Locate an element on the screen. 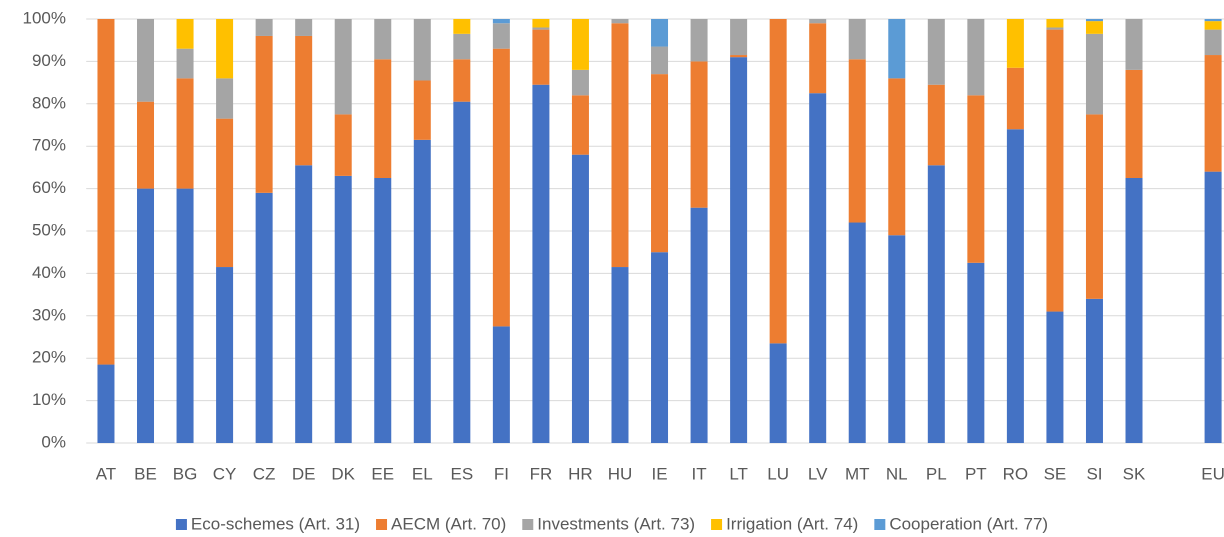 The image size is (1224, 537). x-tick-label: EE is located at coordinates (382, 473).